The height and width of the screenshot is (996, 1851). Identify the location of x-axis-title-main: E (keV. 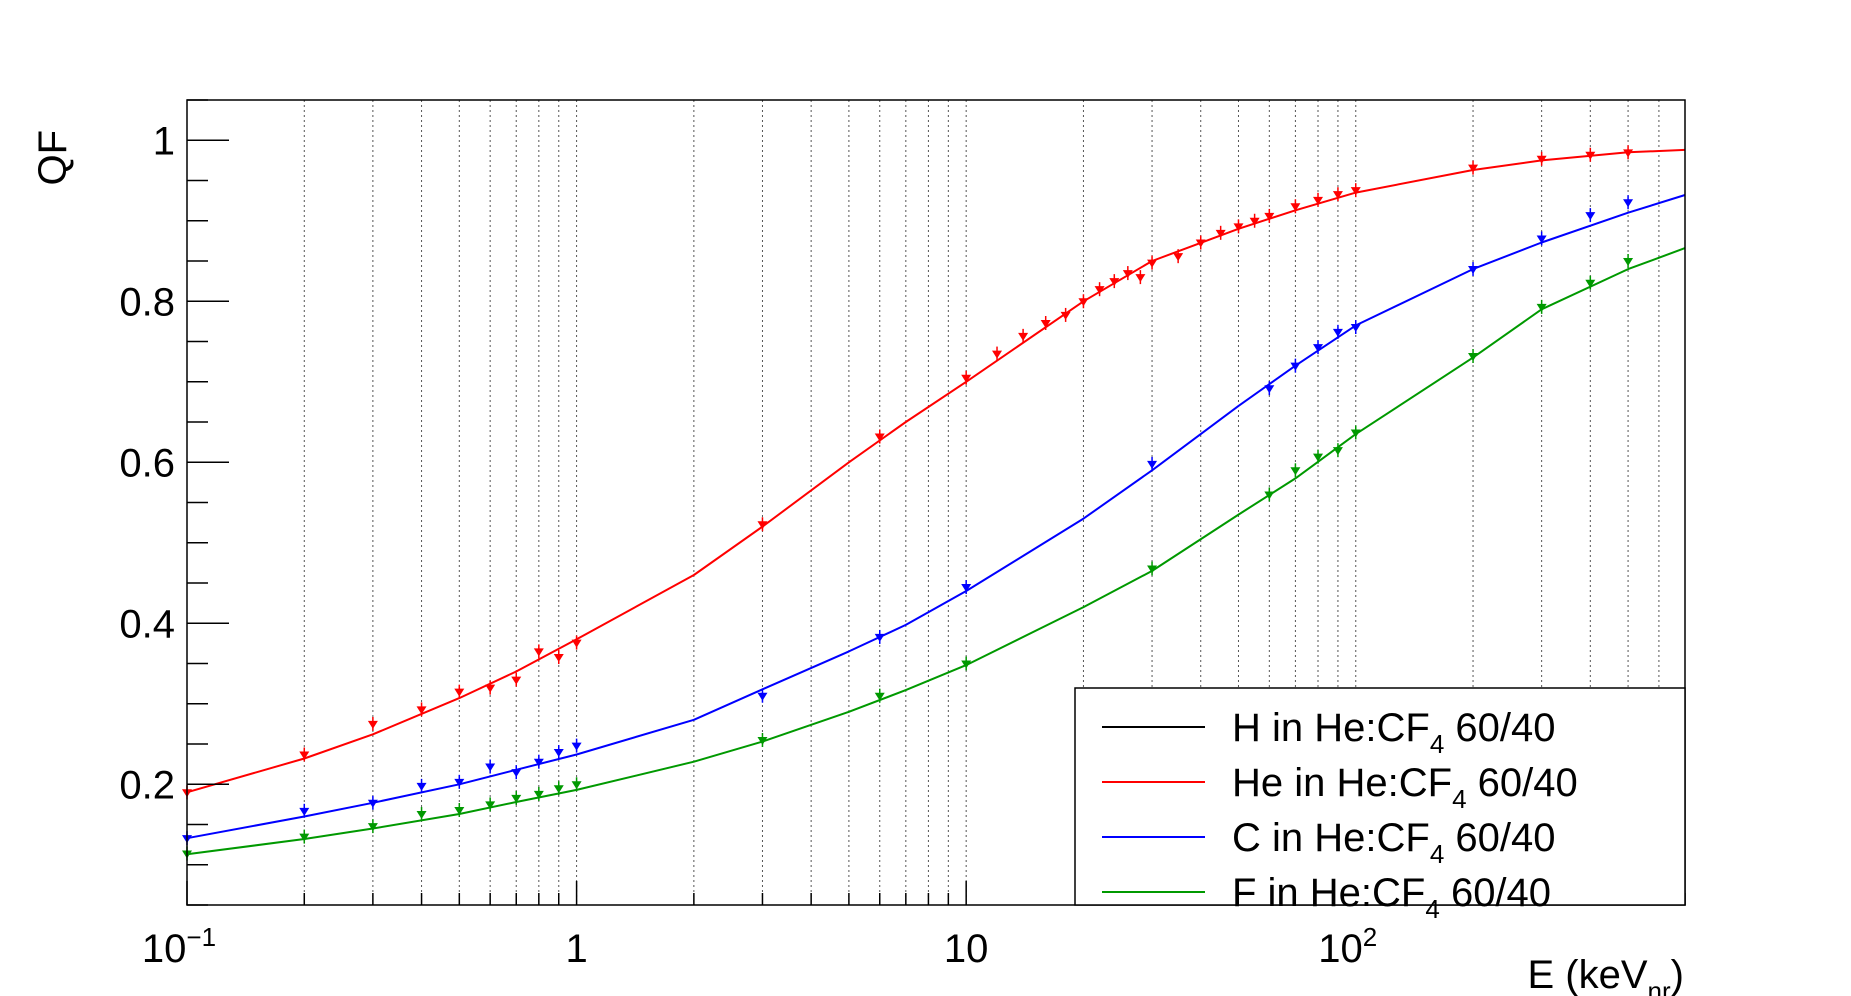
(1588, 974).